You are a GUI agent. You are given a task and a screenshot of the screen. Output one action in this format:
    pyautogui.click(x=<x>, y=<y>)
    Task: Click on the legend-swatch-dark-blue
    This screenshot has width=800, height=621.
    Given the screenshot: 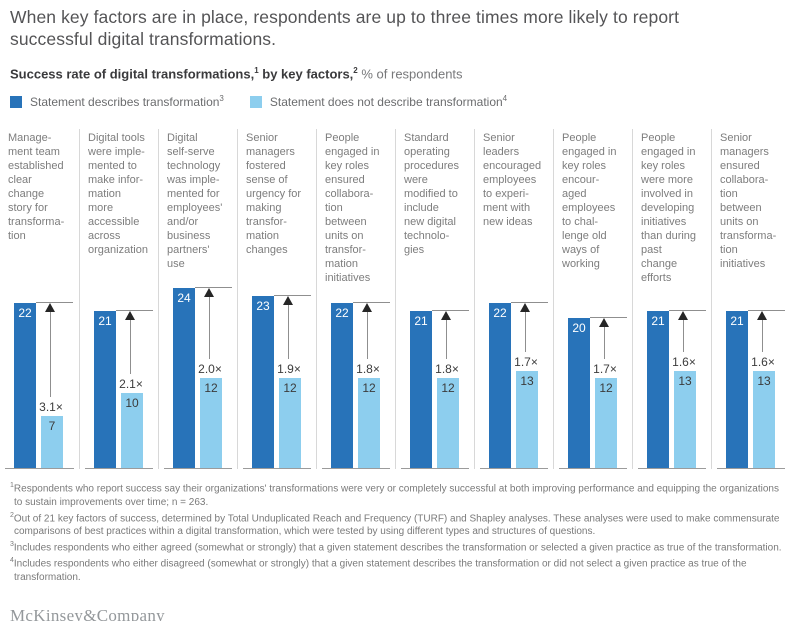 What is the action you would take?
    pyautogui.click(x=16, y=101)
    